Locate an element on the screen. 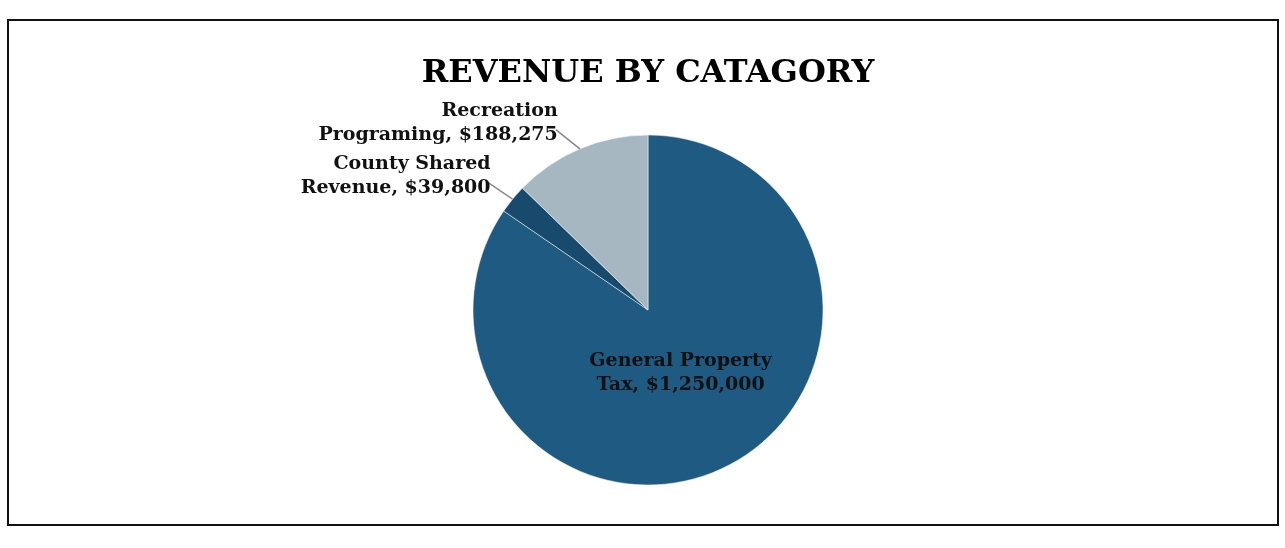  chart-title: REVENUE BY CATAGORY is located at coordinates (648, 71).